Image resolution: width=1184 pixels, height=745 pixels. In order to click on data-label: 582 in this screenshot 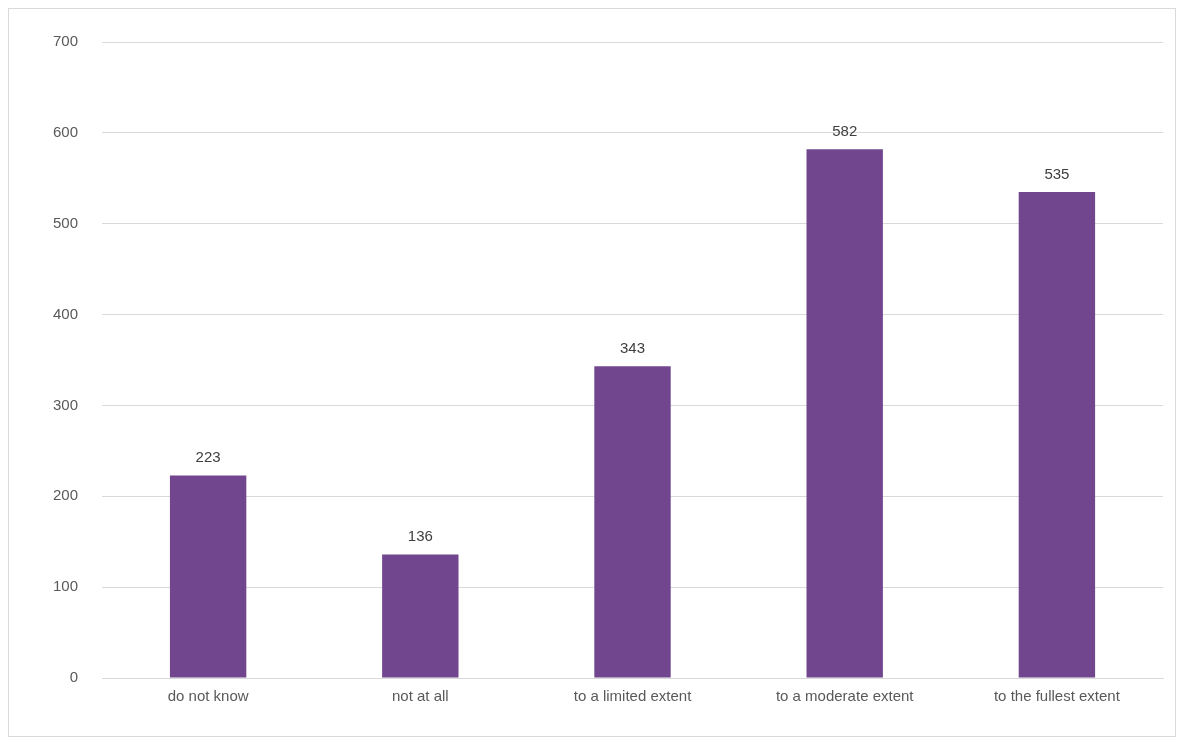, I will do `click(845, 130)`.